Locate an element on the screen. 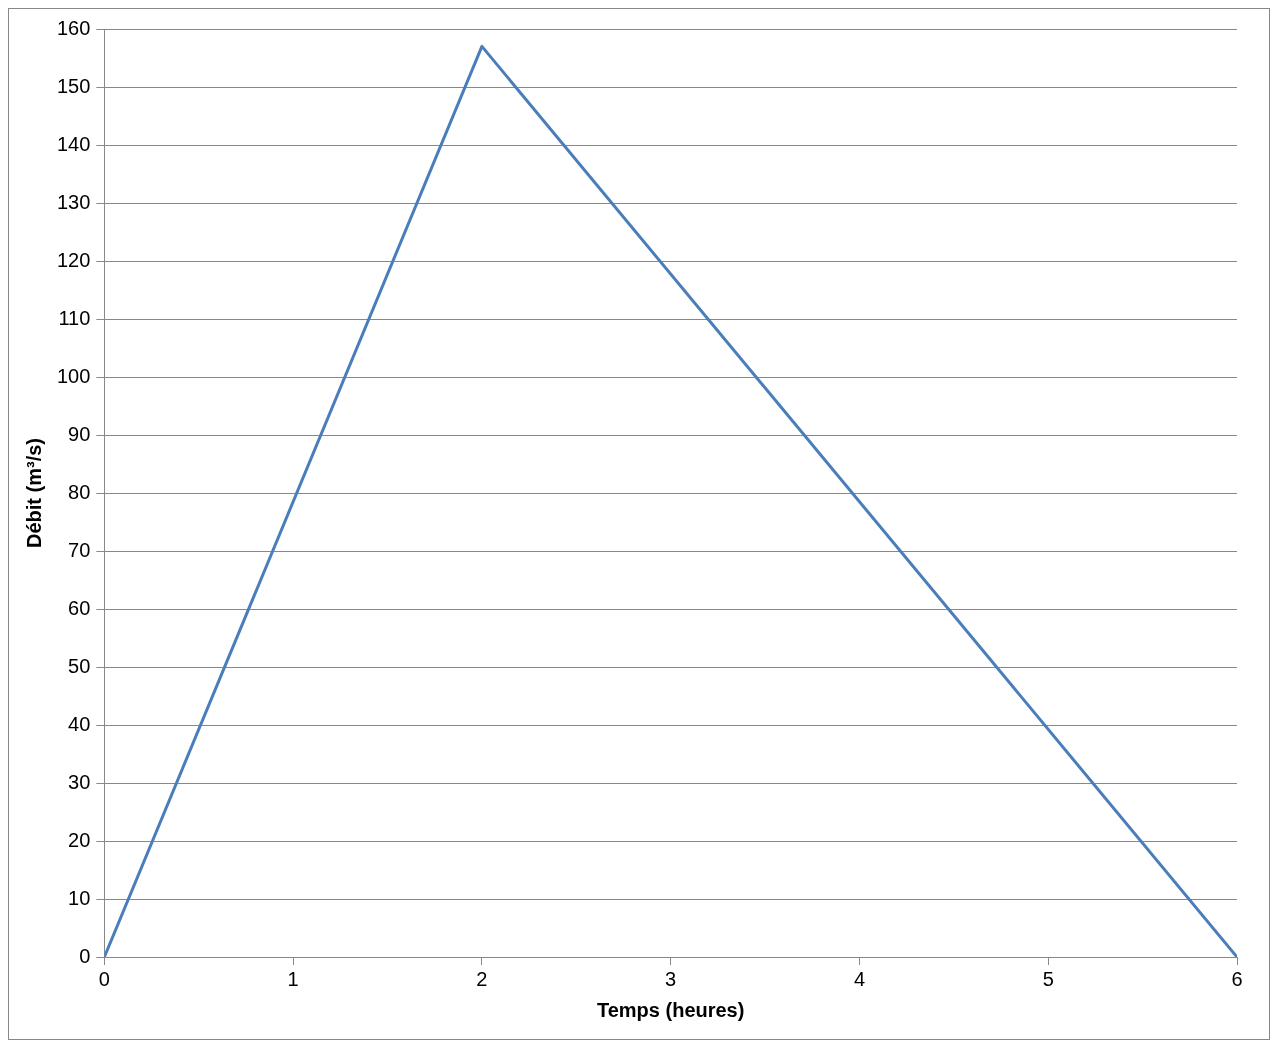 The image size is (1279, 1048). x-tick-label: 6 is located at coordinates (1237, 978).